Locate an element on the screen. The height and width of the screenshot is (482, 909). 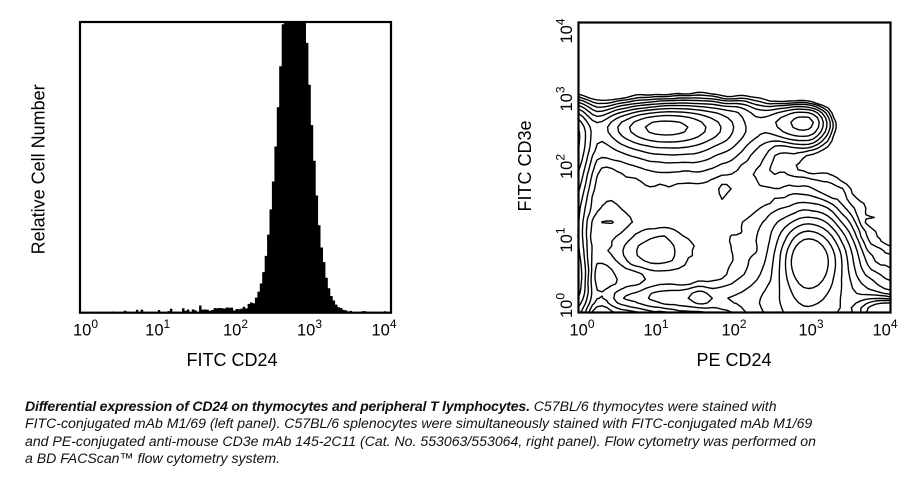
svg-text: FITC CD24 is located at coordinates (231, 360).